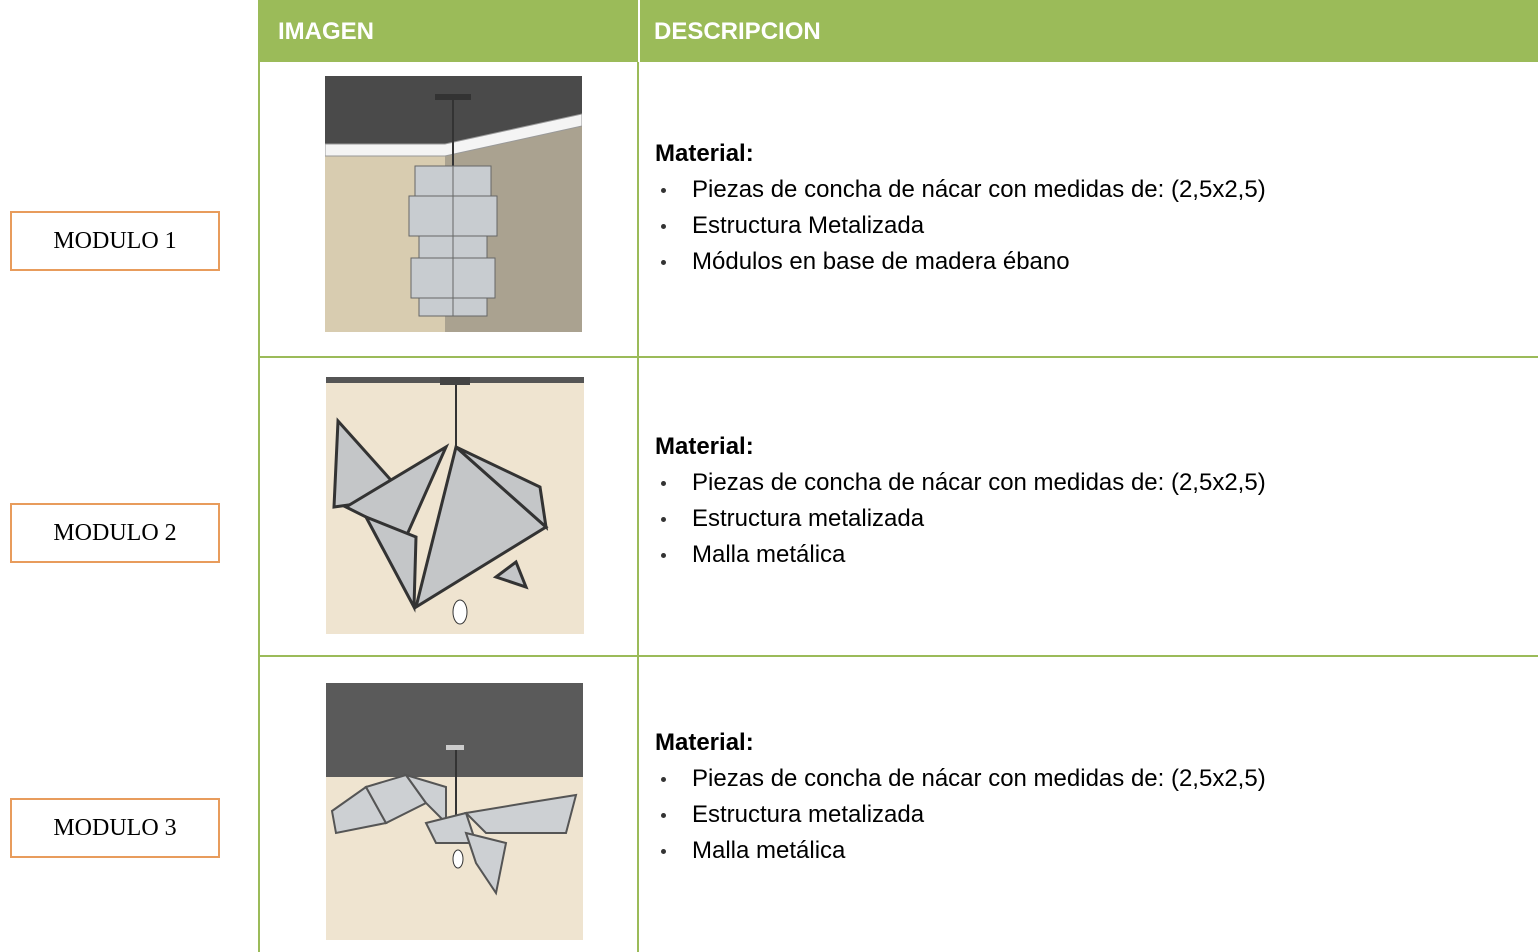 Image resolution: width=1538 pixels, height=952 pixels. Describe the element at coordinates (1089, 31) in the screenshot. I see `header-cell: DESCRIPCION` at that location.